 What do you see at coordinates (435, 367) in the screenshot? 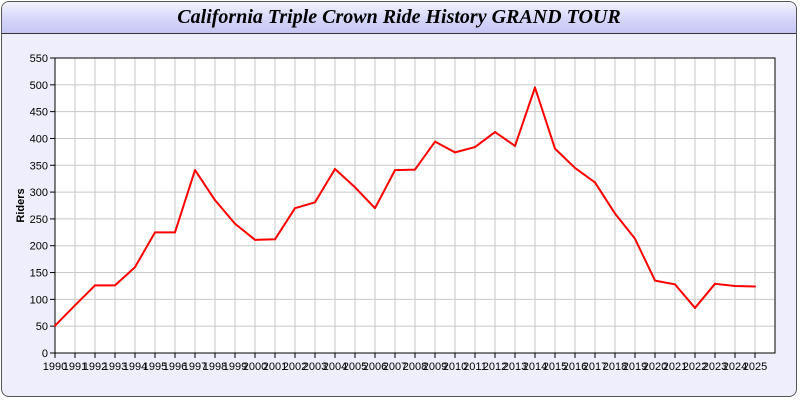
I see `x-tick-label: 2009` at bounding box center [435, 367].